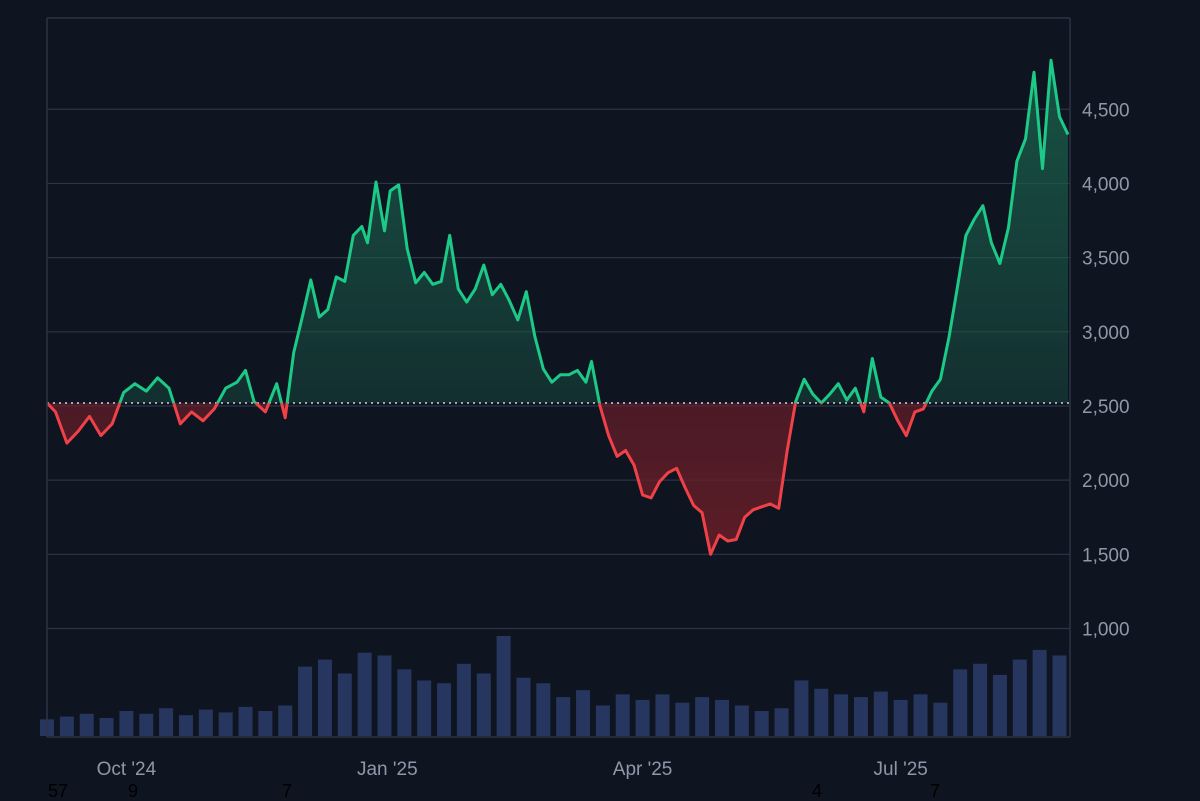 Image resolution: width=1200 pixels, height=801 pixels. Describe the element at coordinates (1106, 407) in the screenshot. I see `y-tick-label: 2,500` at that location.